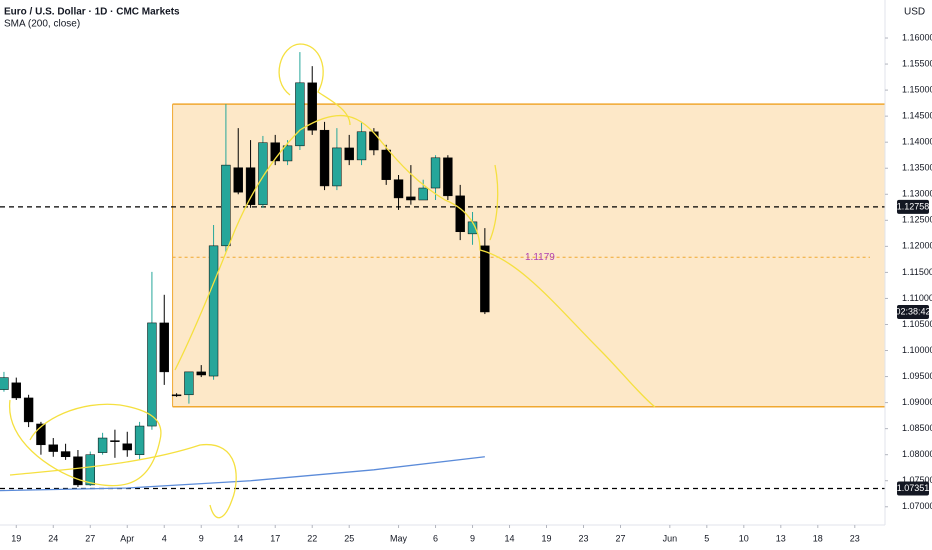  What do you see at coordinates (917, 116) in the screenshot?
I see `y-tick-label: 1.14500` at bounding box center [917, 116].